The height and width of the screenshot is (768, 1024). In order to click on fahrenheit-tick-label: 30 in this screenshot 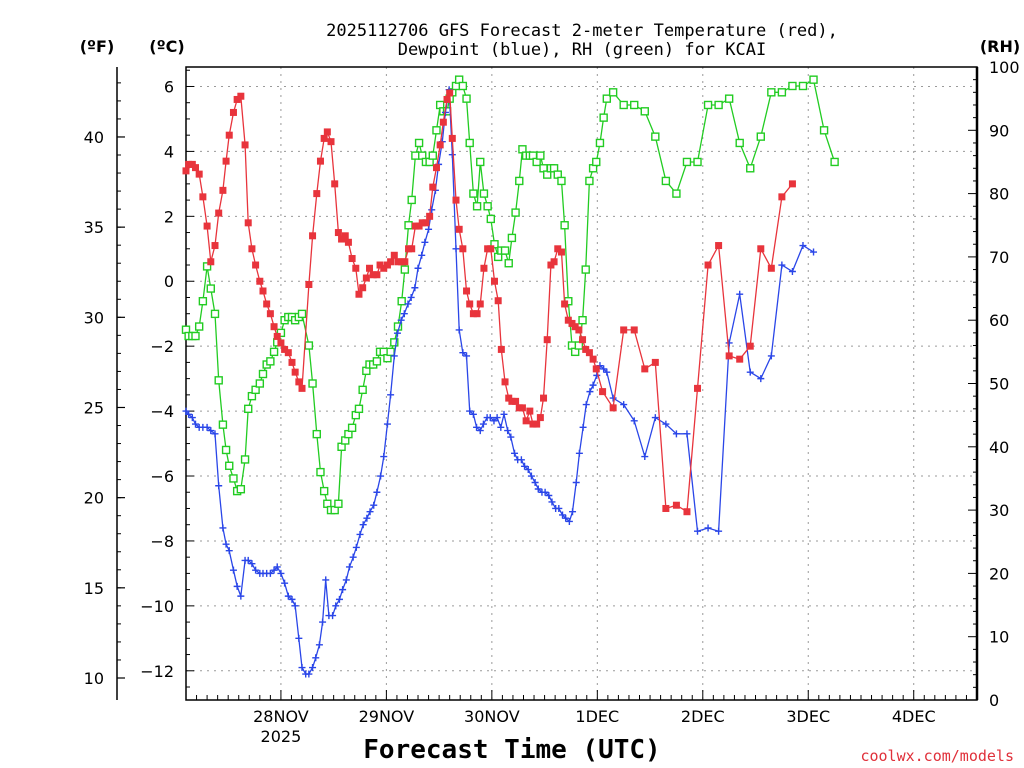, I will do `click(94, 317)`.